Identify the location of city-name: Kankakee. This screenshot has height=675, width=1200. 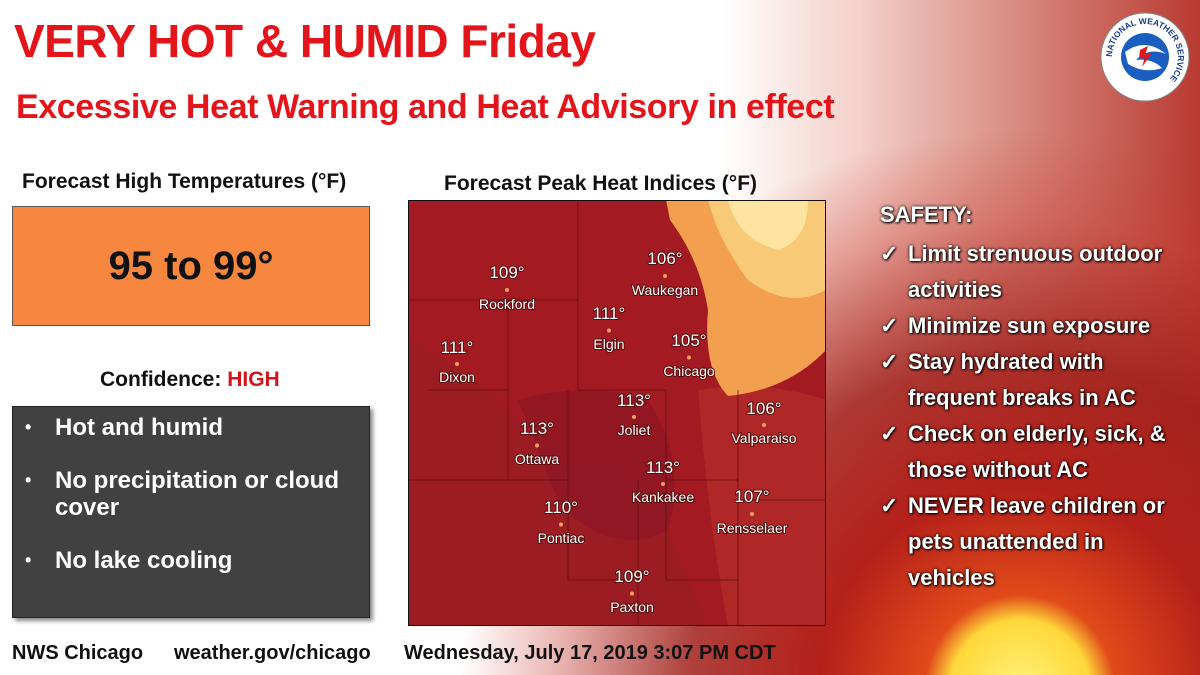
(663, 497).